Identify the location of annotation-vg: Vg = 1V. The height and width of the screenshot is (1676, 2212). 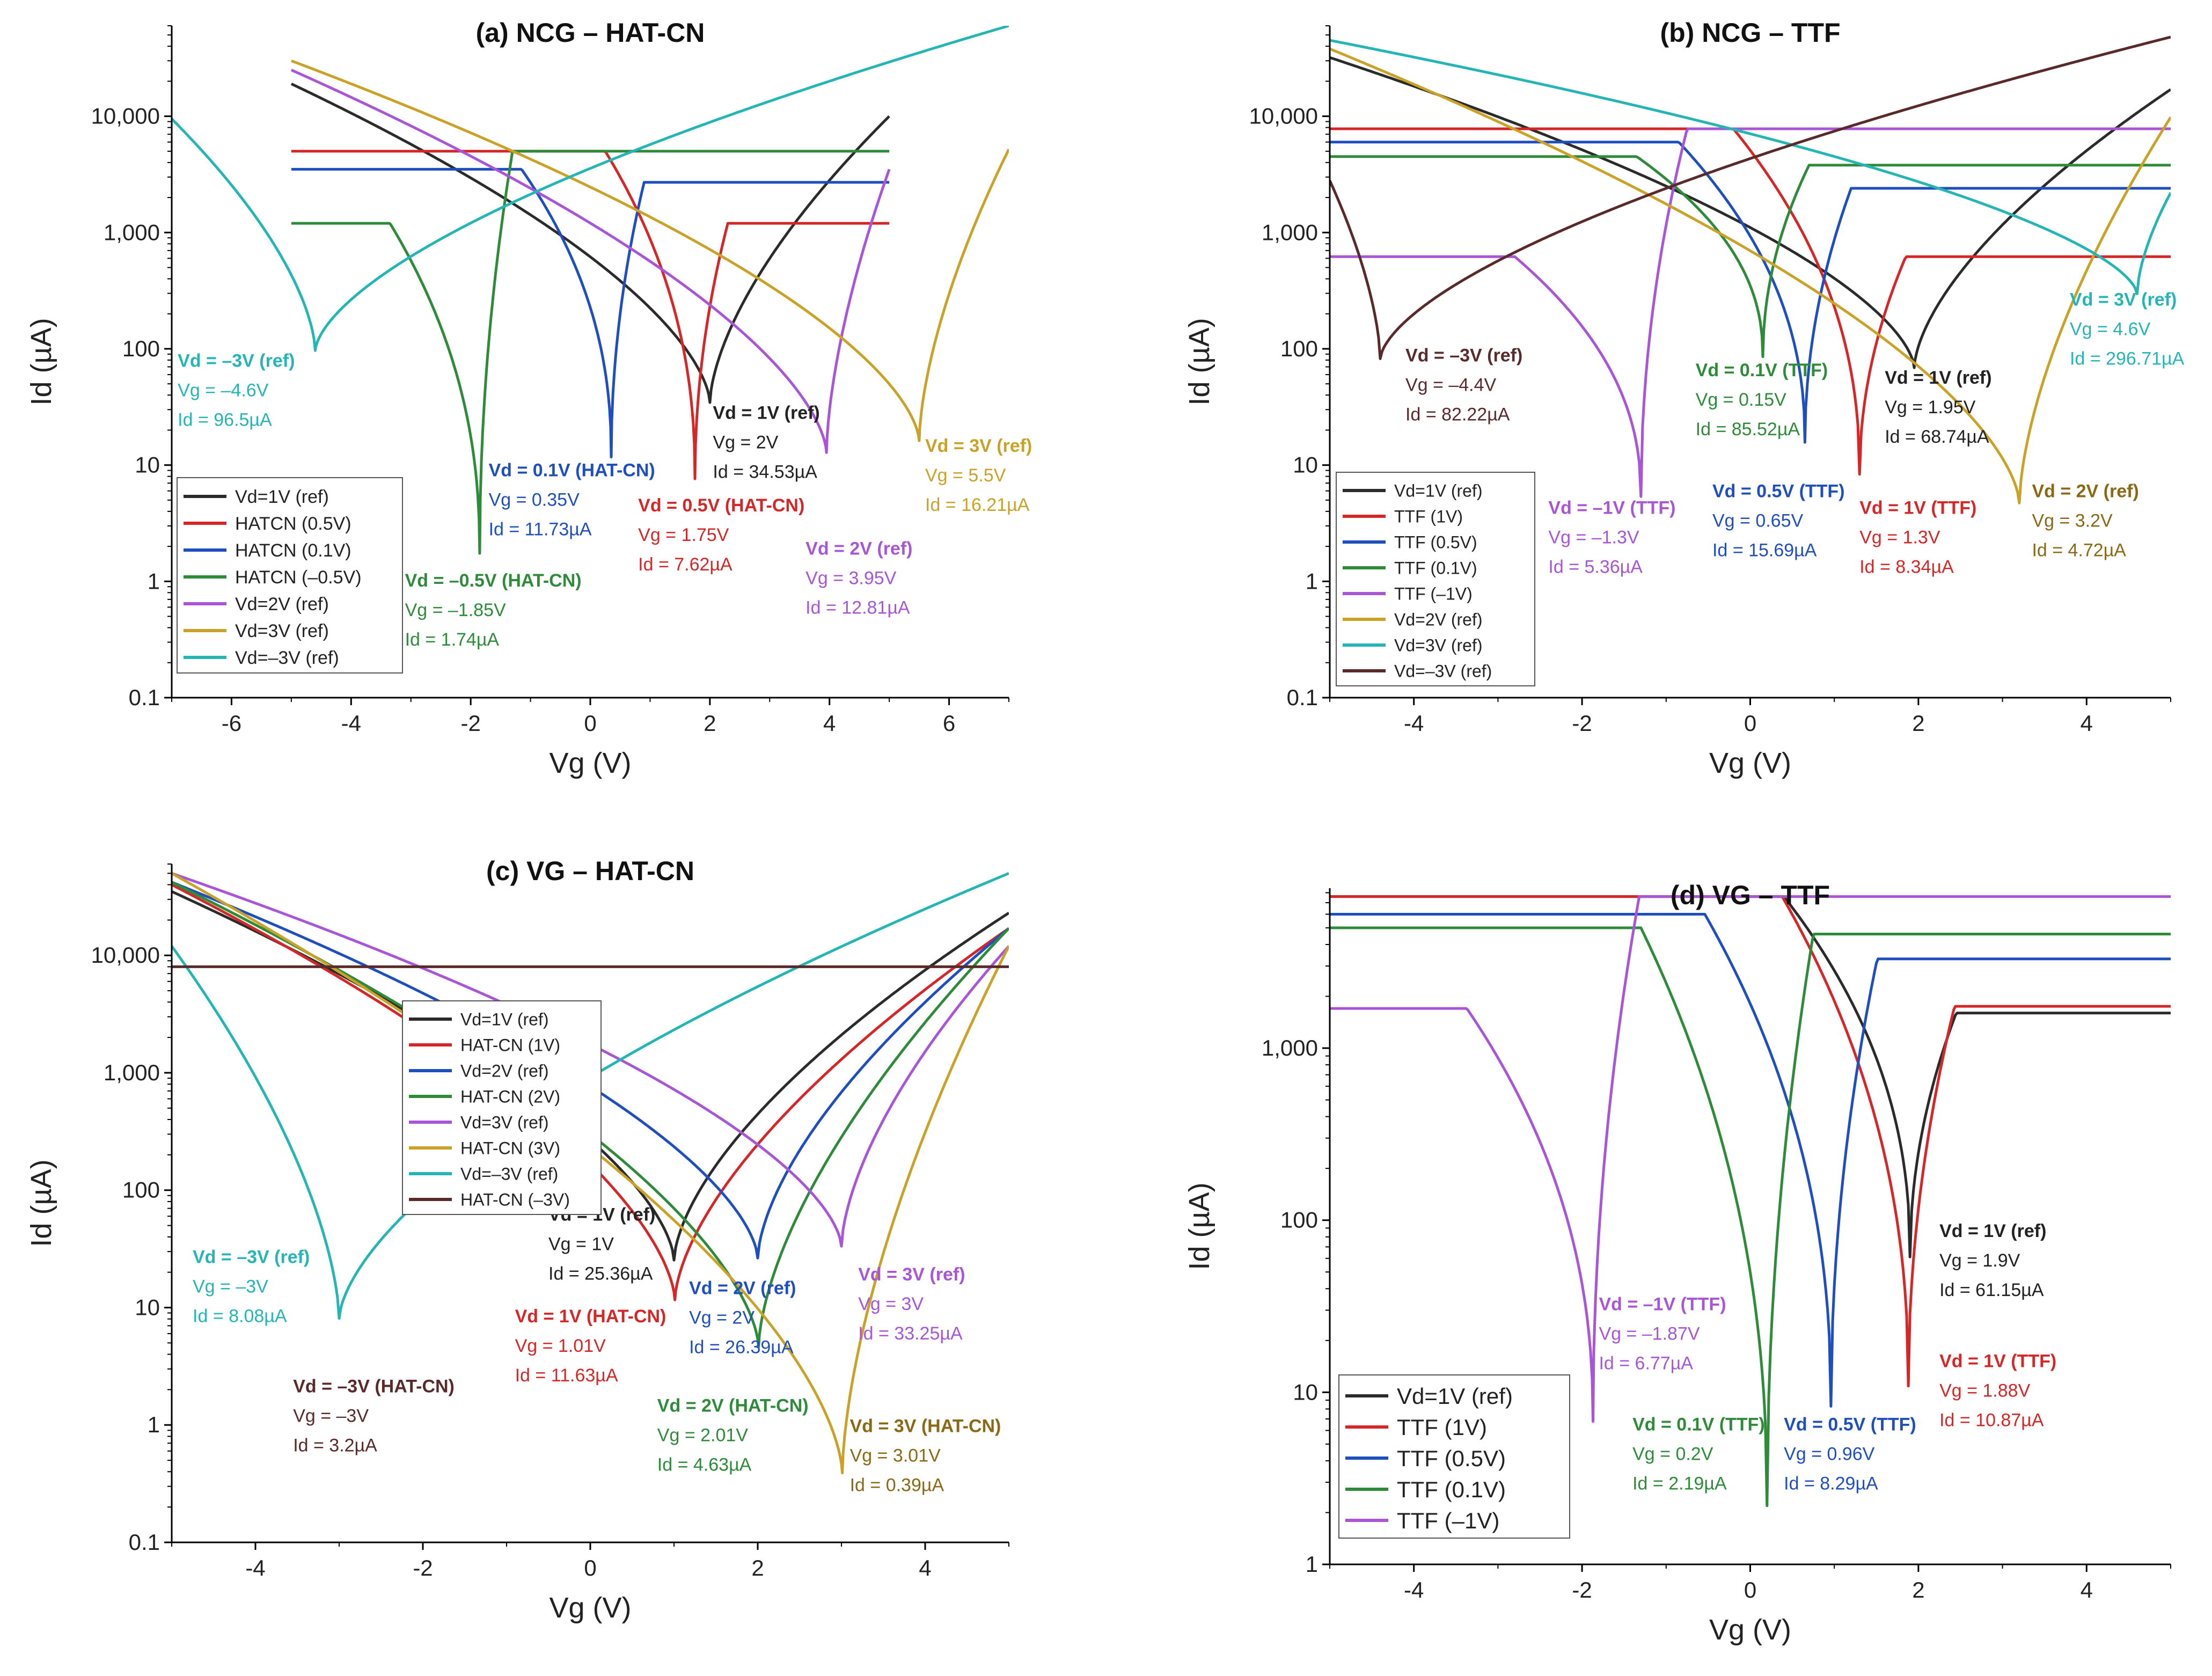
(581, 1245).